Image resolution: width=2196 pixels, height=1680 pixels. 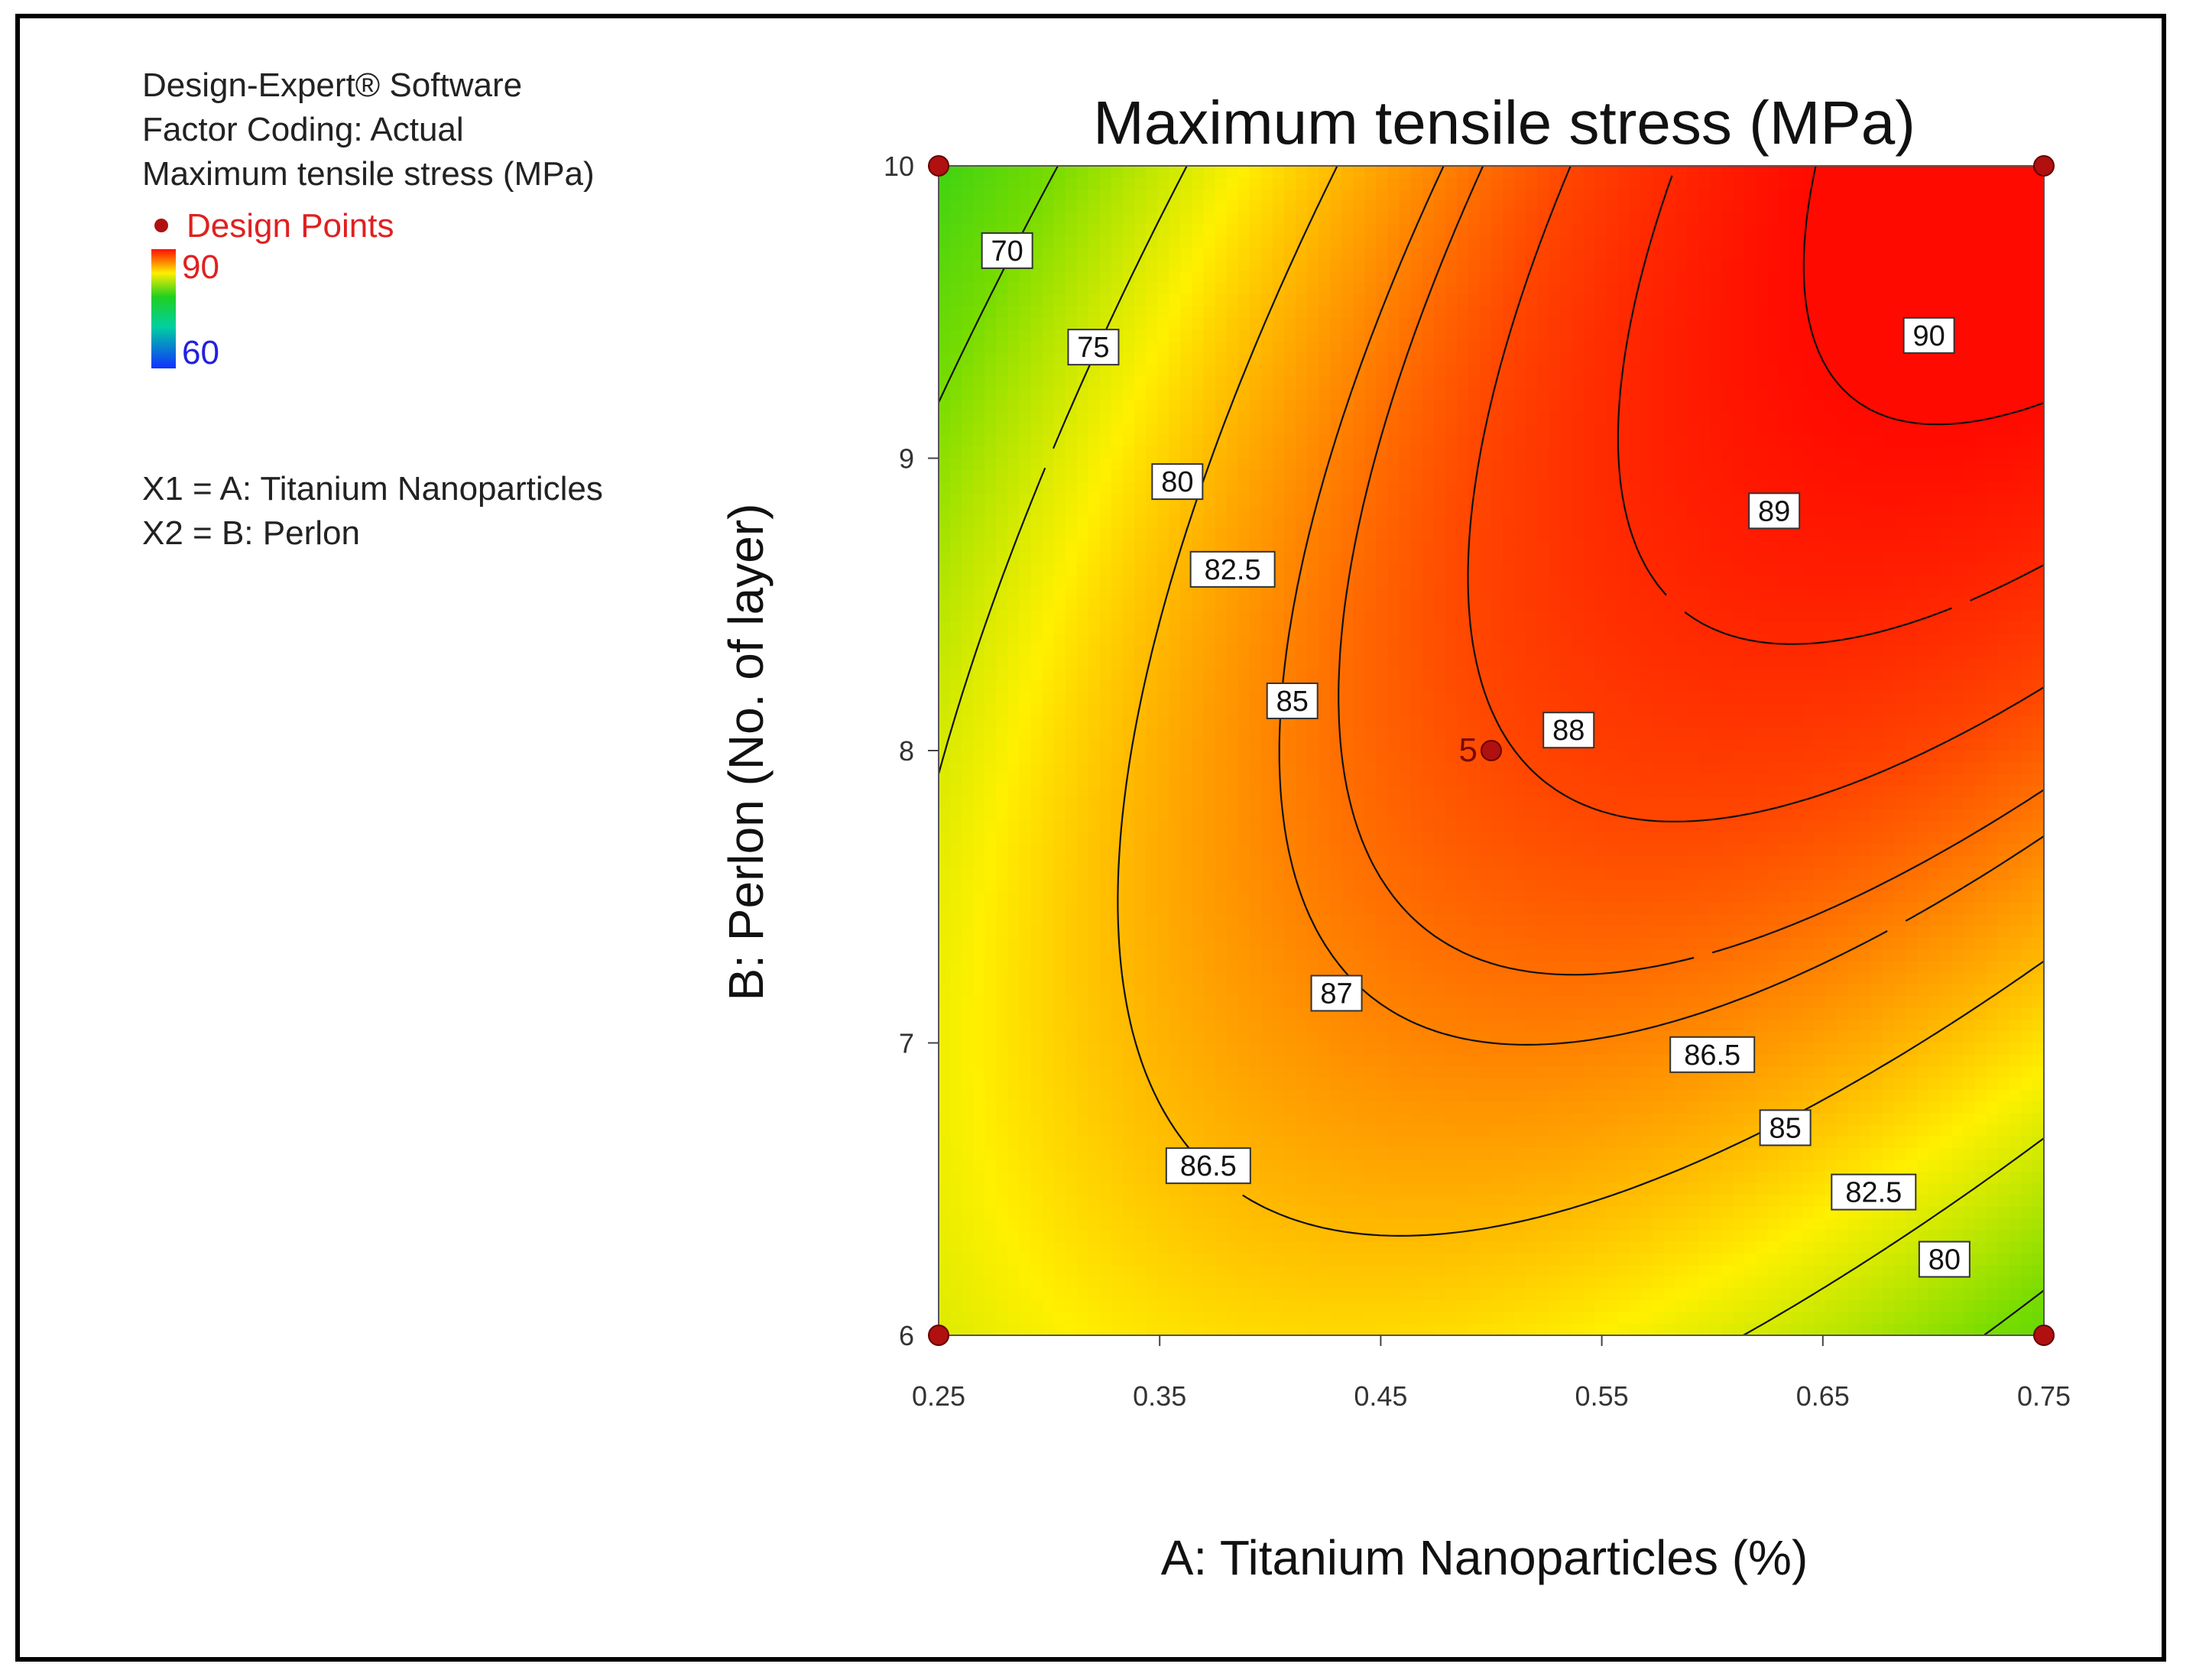 I want to click on y-axis-label: B: Perlon (No. of layer), so click(x=746, y=753).